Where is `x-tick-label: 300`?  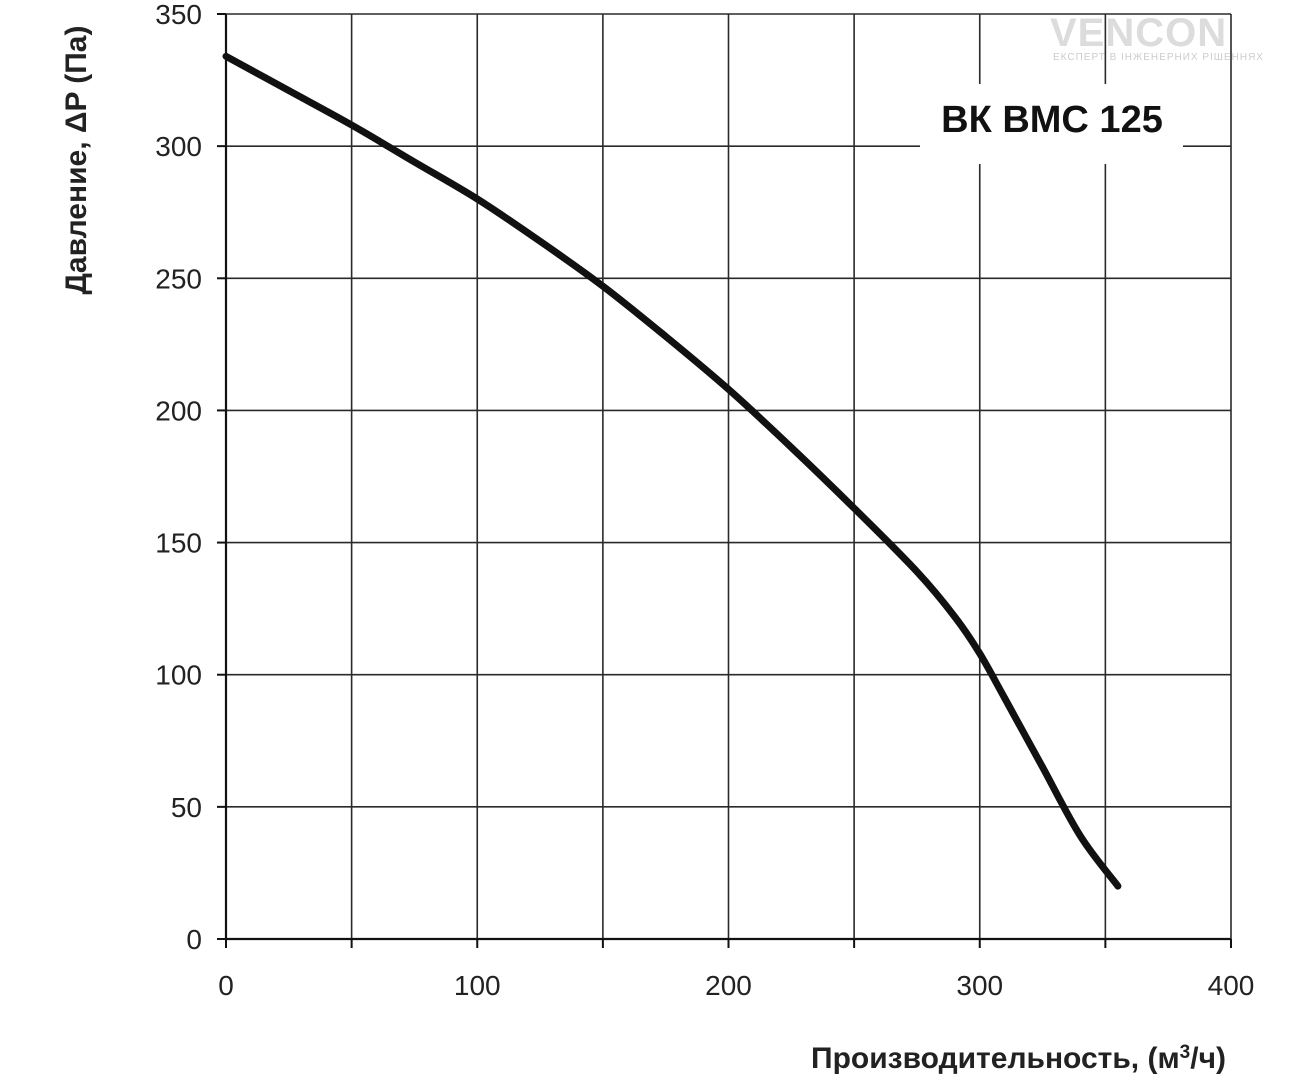 x-tick-label: 300 is located at coordinates (979, 985).